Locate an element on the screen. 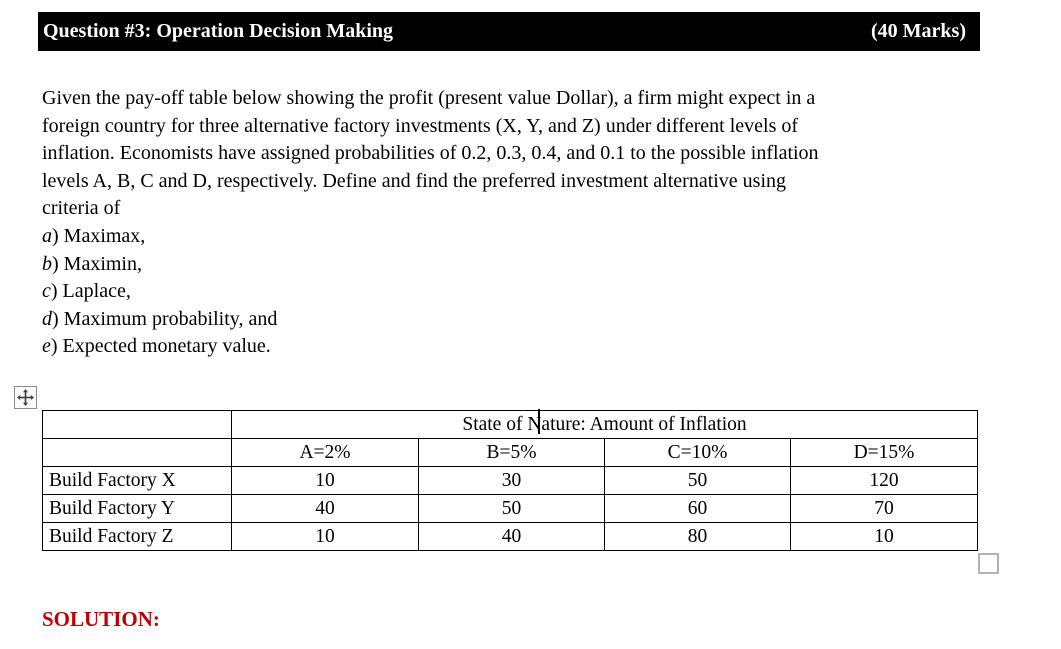 The width and height of the screenshot is (1061, 649). column-header: A=2% is located at coordinates (325, 452).